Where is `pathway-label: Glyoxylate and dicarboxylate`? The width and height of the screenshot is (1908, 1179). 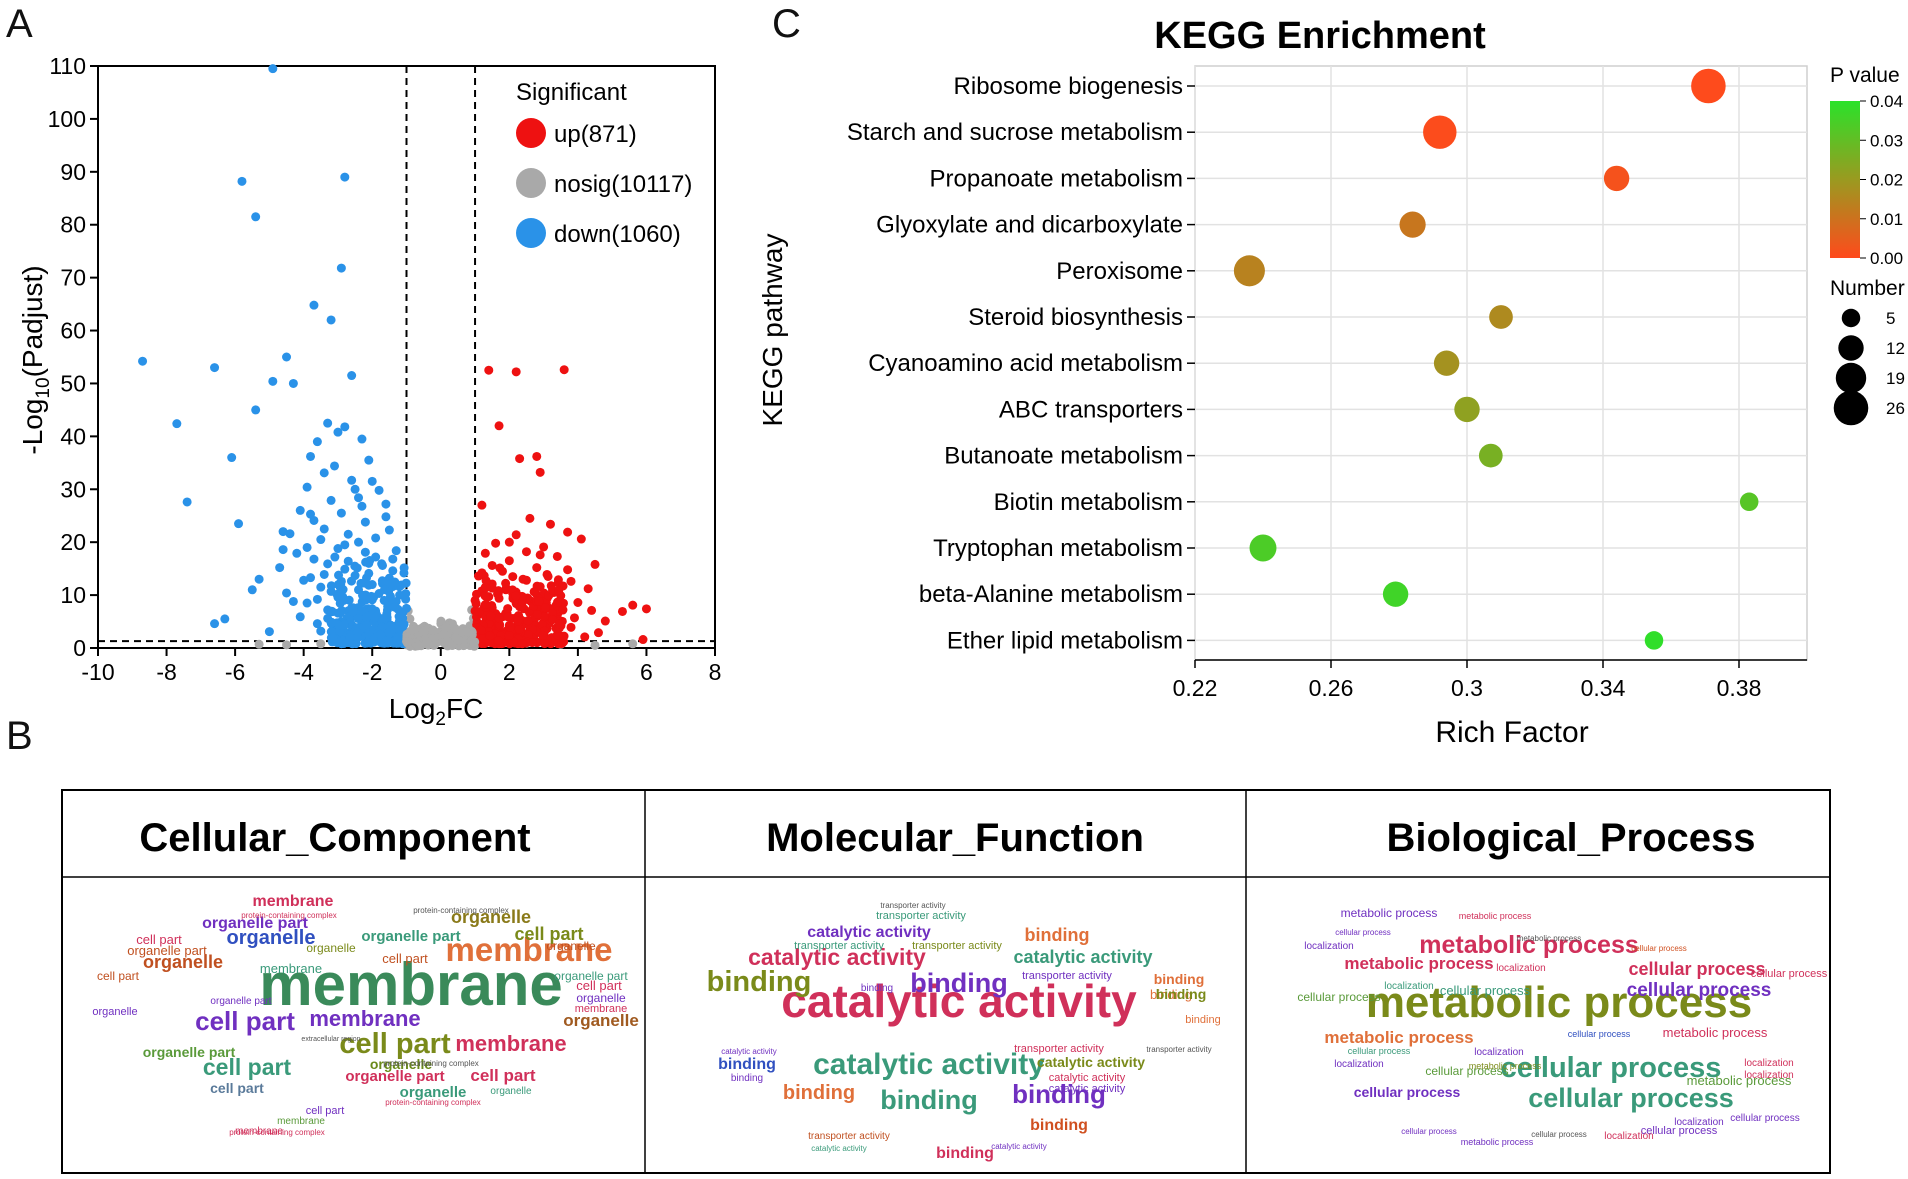 pathway-label: Glyoxylate and dicarboxylate is located at coordinates (1029, 225).